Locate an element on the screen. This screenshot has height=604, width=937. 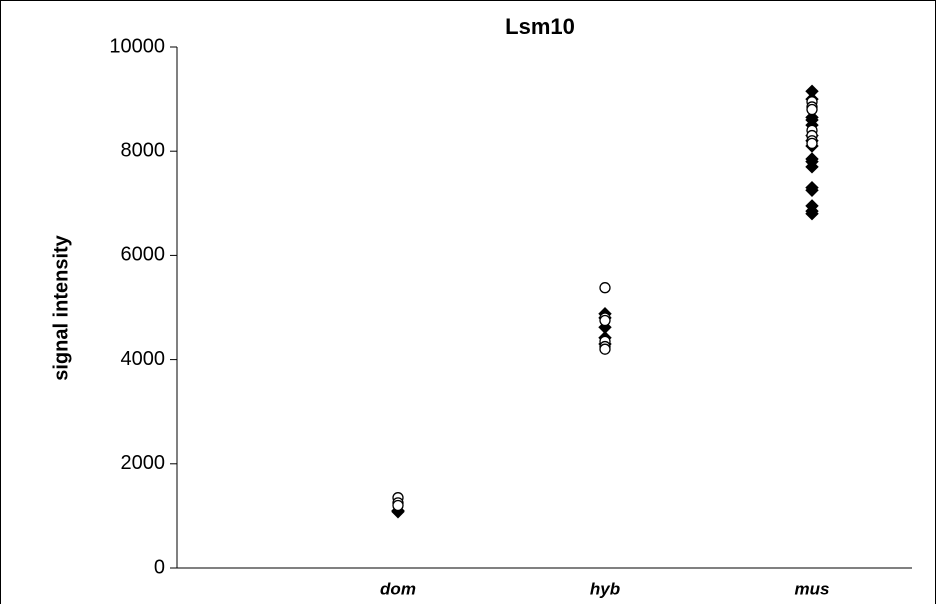
y-tick-label: 4000 is located at coordinates (143, 359).